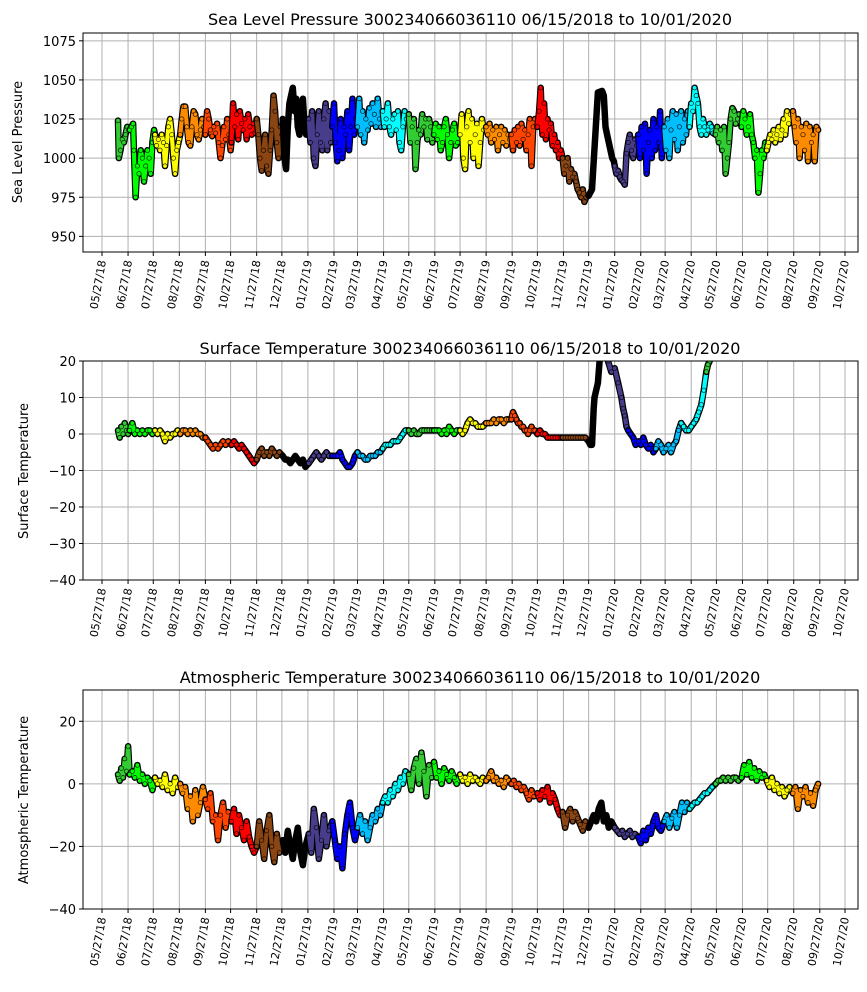 Image resolution: width=867 pixels, height=992 pixels. I want to click on series-nov-2018, so click(244, 830).